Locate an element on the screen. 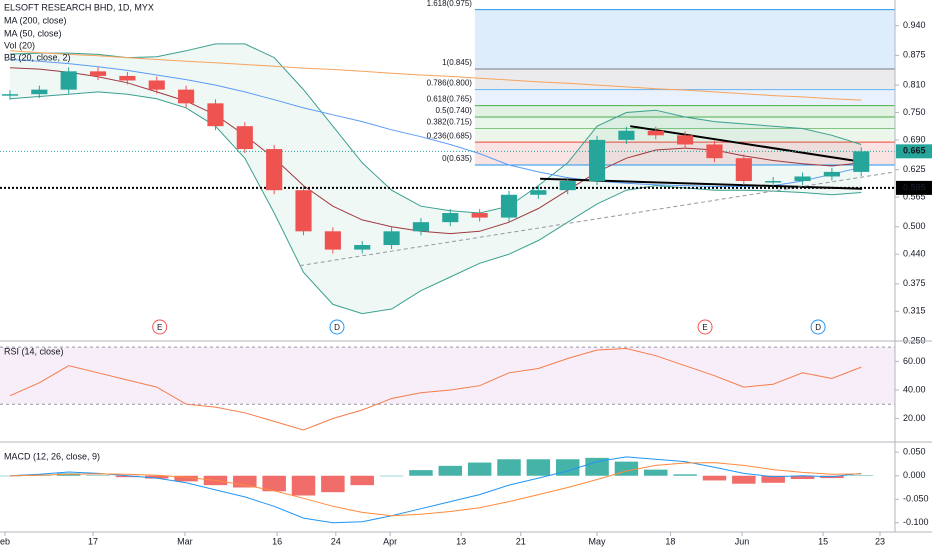  y-tick-label: 20.00 is located at coordinates (914, 418).